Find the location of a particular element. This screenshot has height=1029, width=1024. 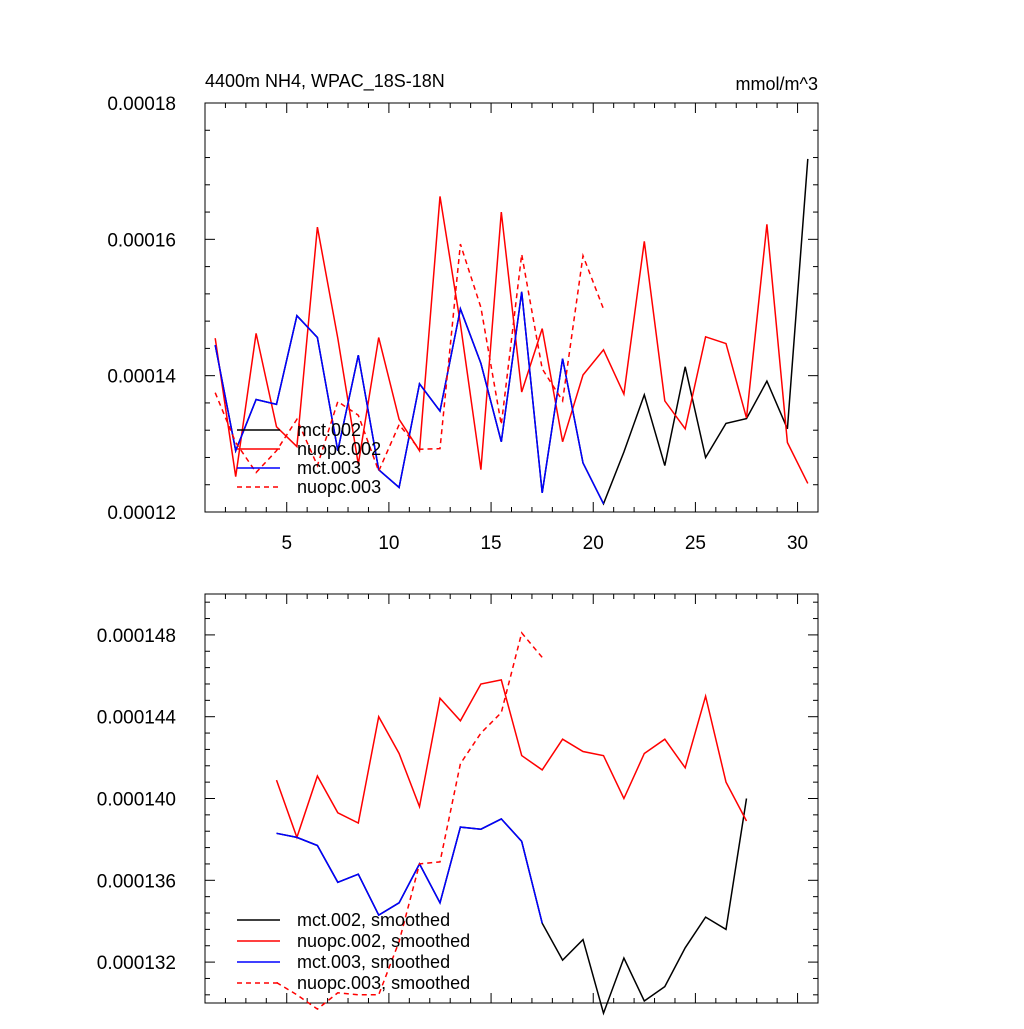

y-tick-label: 0.00016 is located at coordinates (141, 240).